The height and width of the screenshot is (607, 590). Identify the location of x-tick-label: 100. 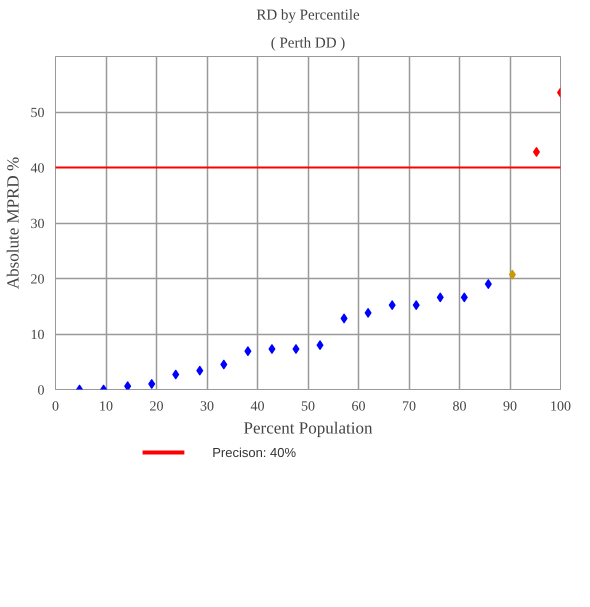
(560, 407).